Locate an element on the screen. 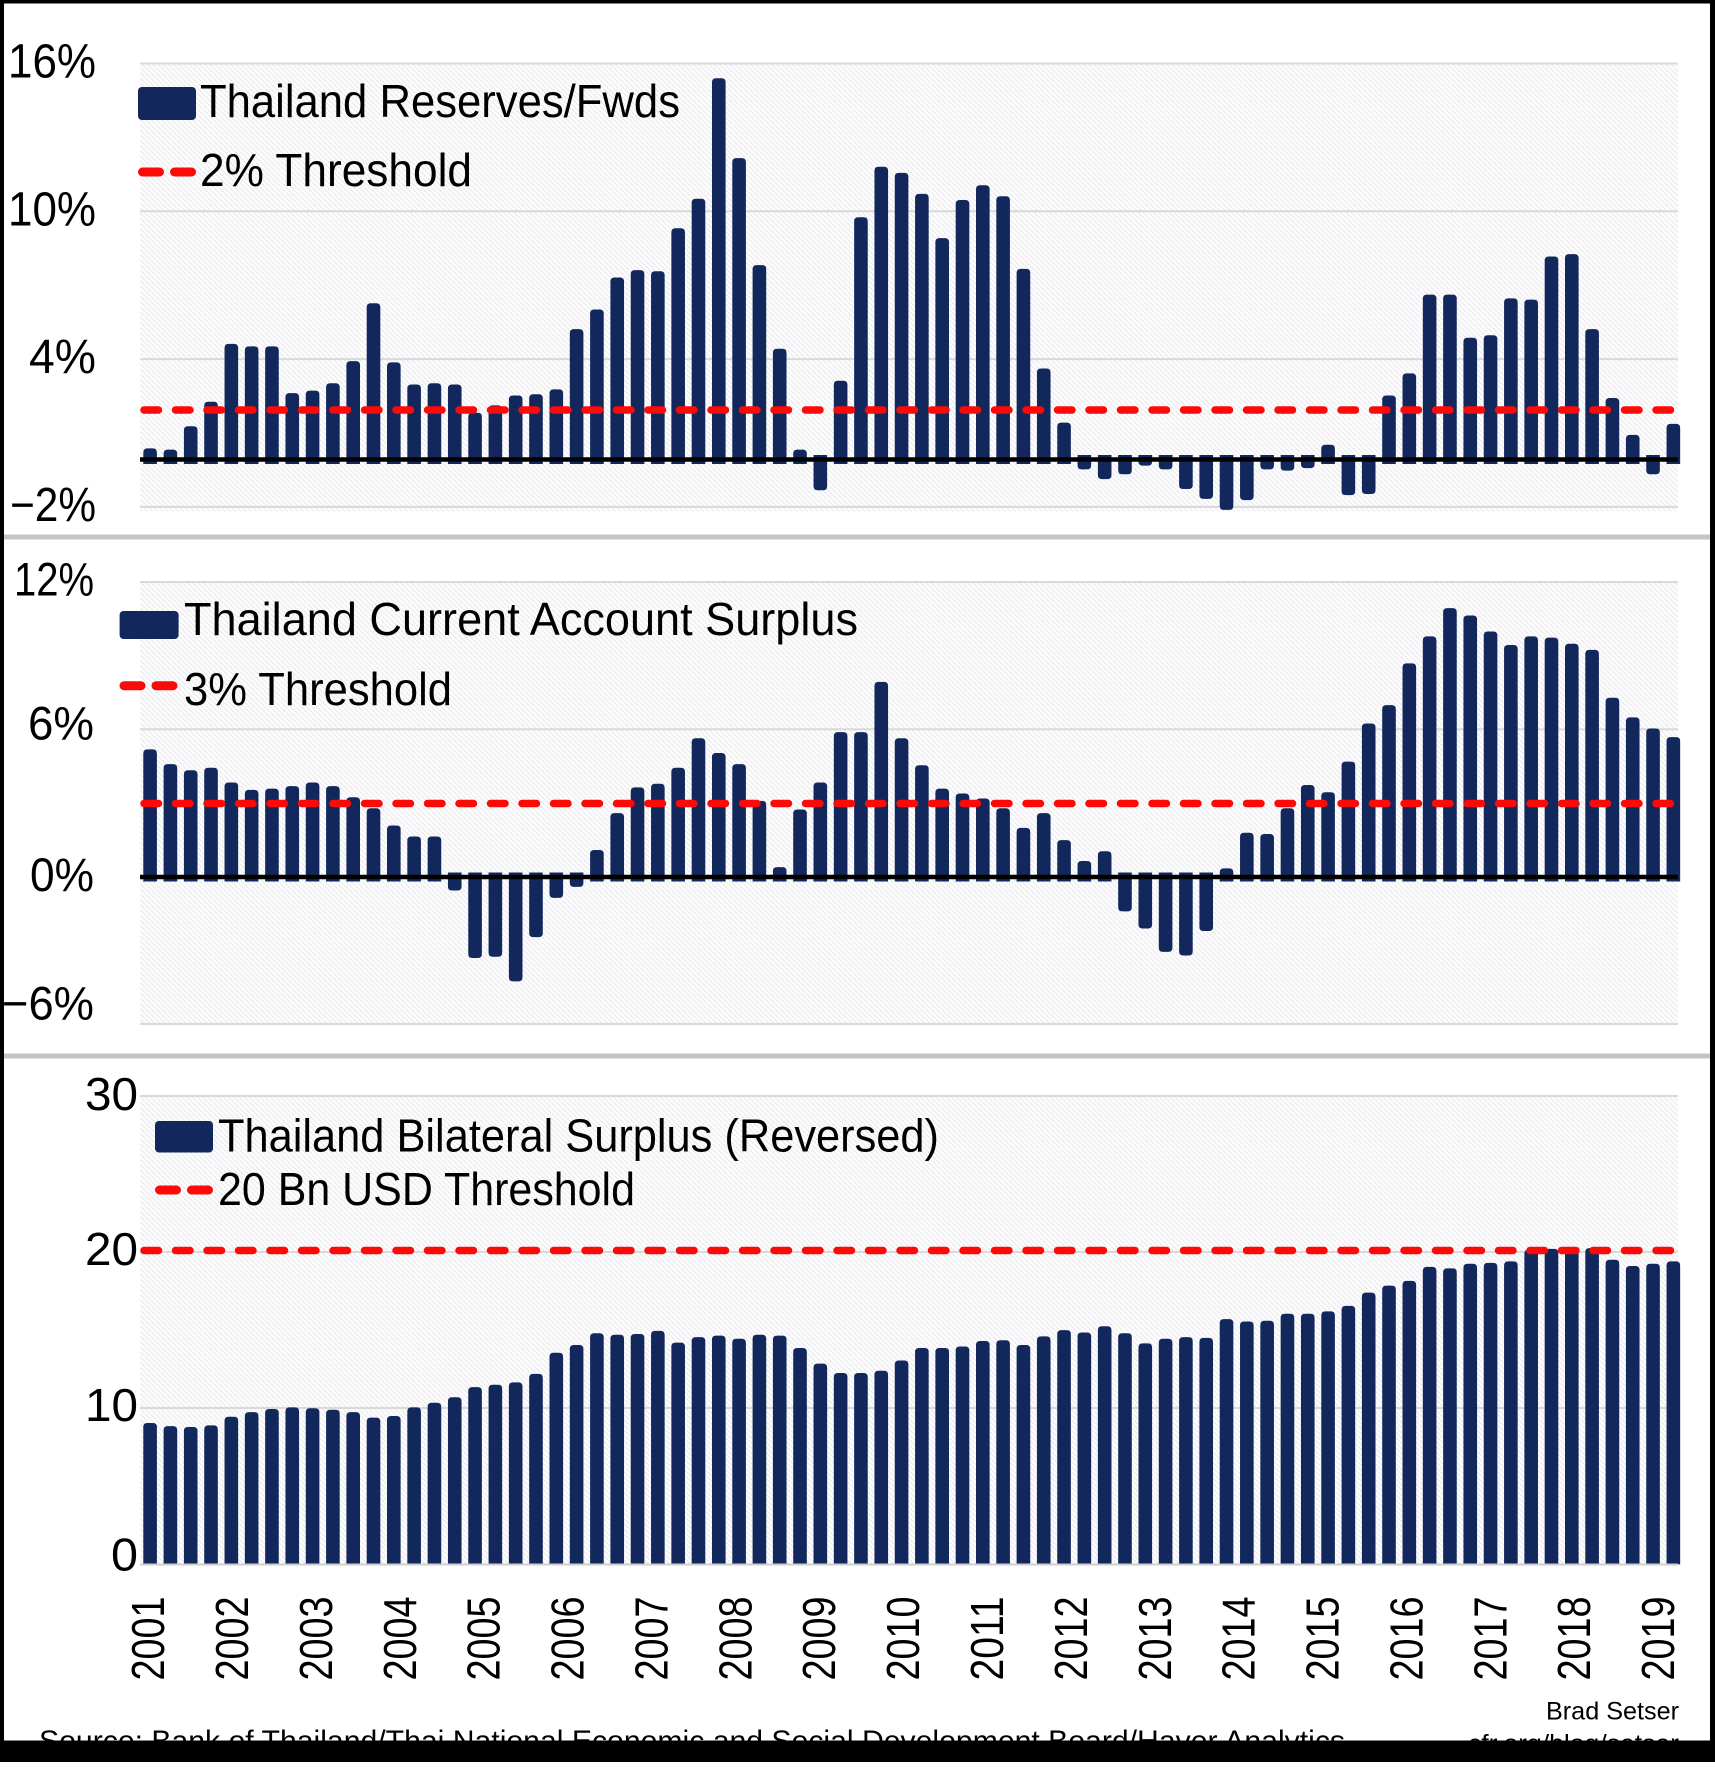 This screenshot has height=1767, width=1715. svg-text: 10 is located at coordinates (111, 1405).